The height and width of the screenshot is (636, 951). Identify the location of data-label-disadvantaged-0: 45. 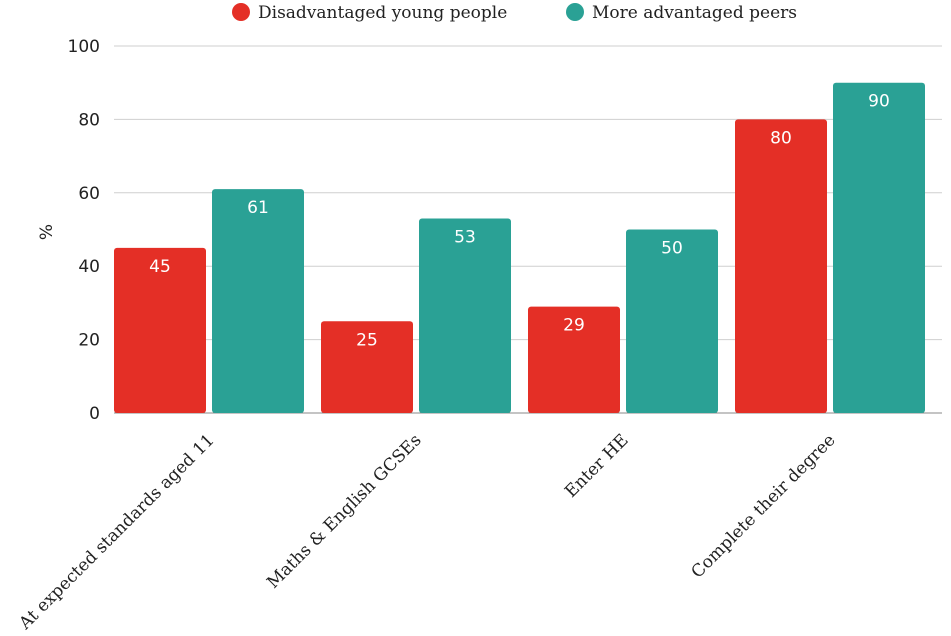
(160, 267).